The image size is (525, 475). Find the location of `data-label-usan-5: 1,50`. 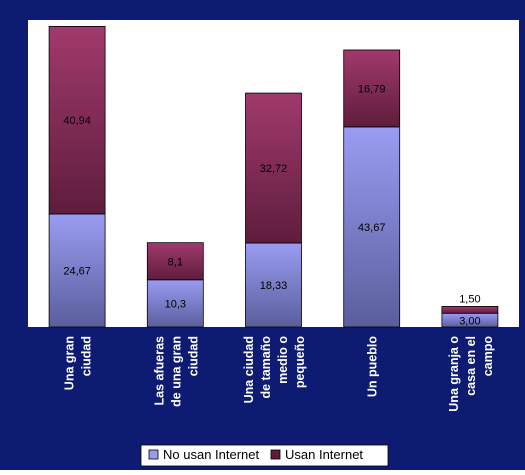

data-label-usan-5: 1,50 is located at coordinates (469, 299).